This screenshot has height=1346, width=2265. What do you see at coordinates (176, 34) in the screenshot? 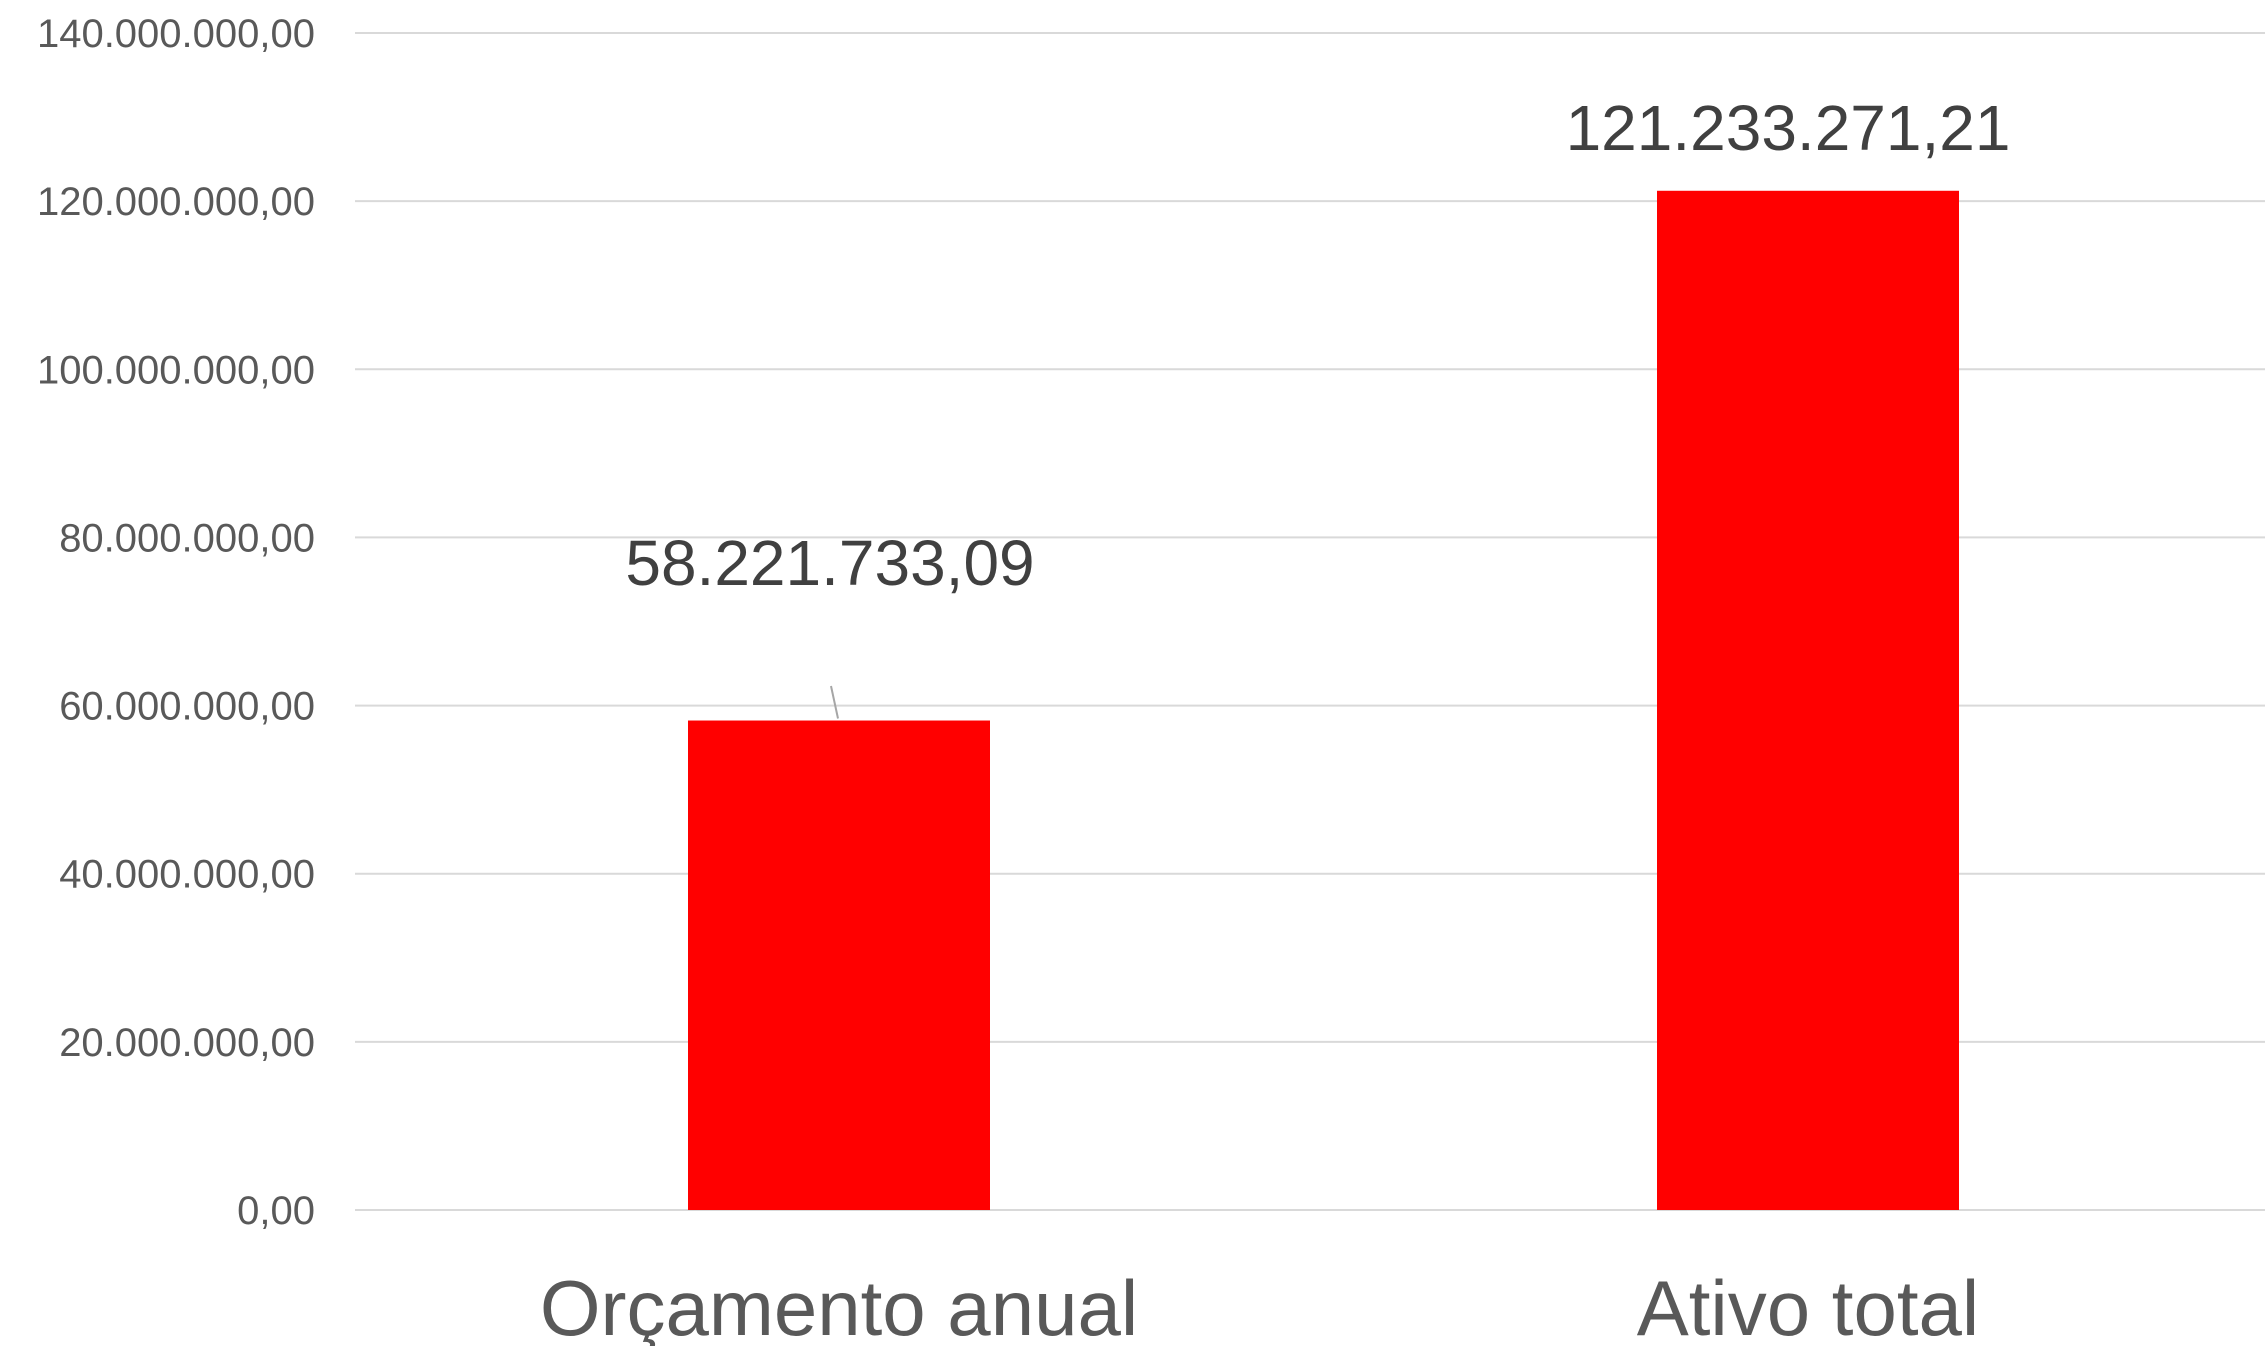
I see `y-tick-label: 140.000.000,00` at bounding box center [176, 34].